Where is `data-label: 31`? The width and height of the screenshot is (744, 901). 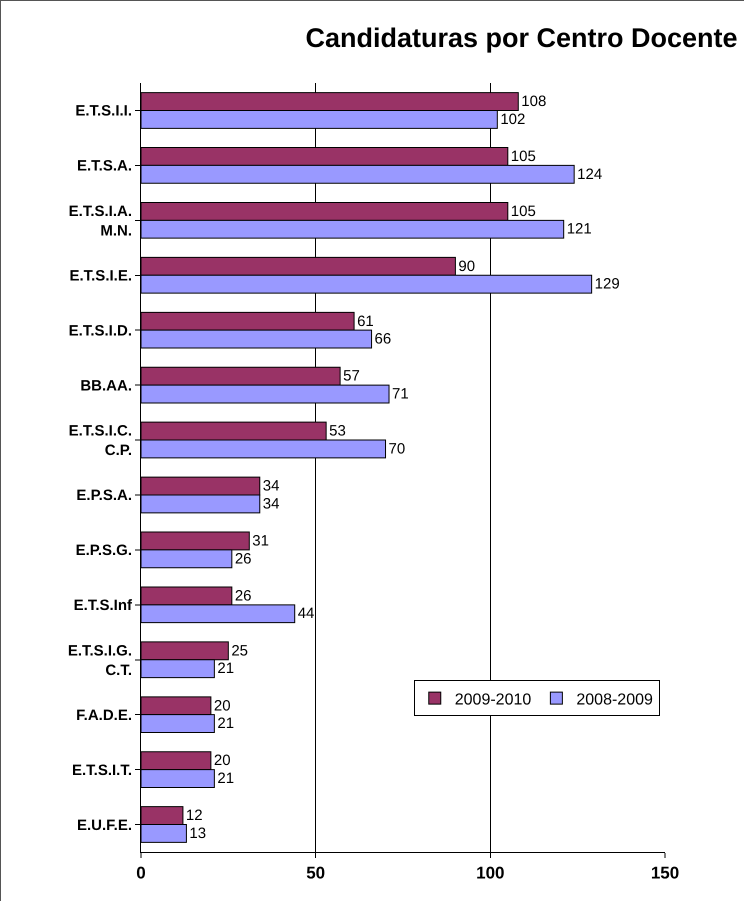 data-label: 31 is located at coordinates (260, 541).